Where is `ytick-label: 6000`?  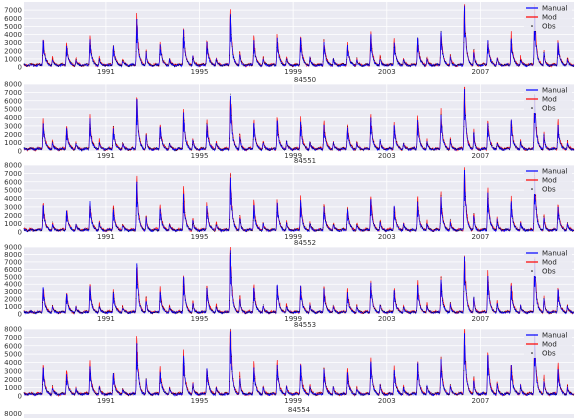
ytick-label: 6000 is located at coordinates (13, 270).